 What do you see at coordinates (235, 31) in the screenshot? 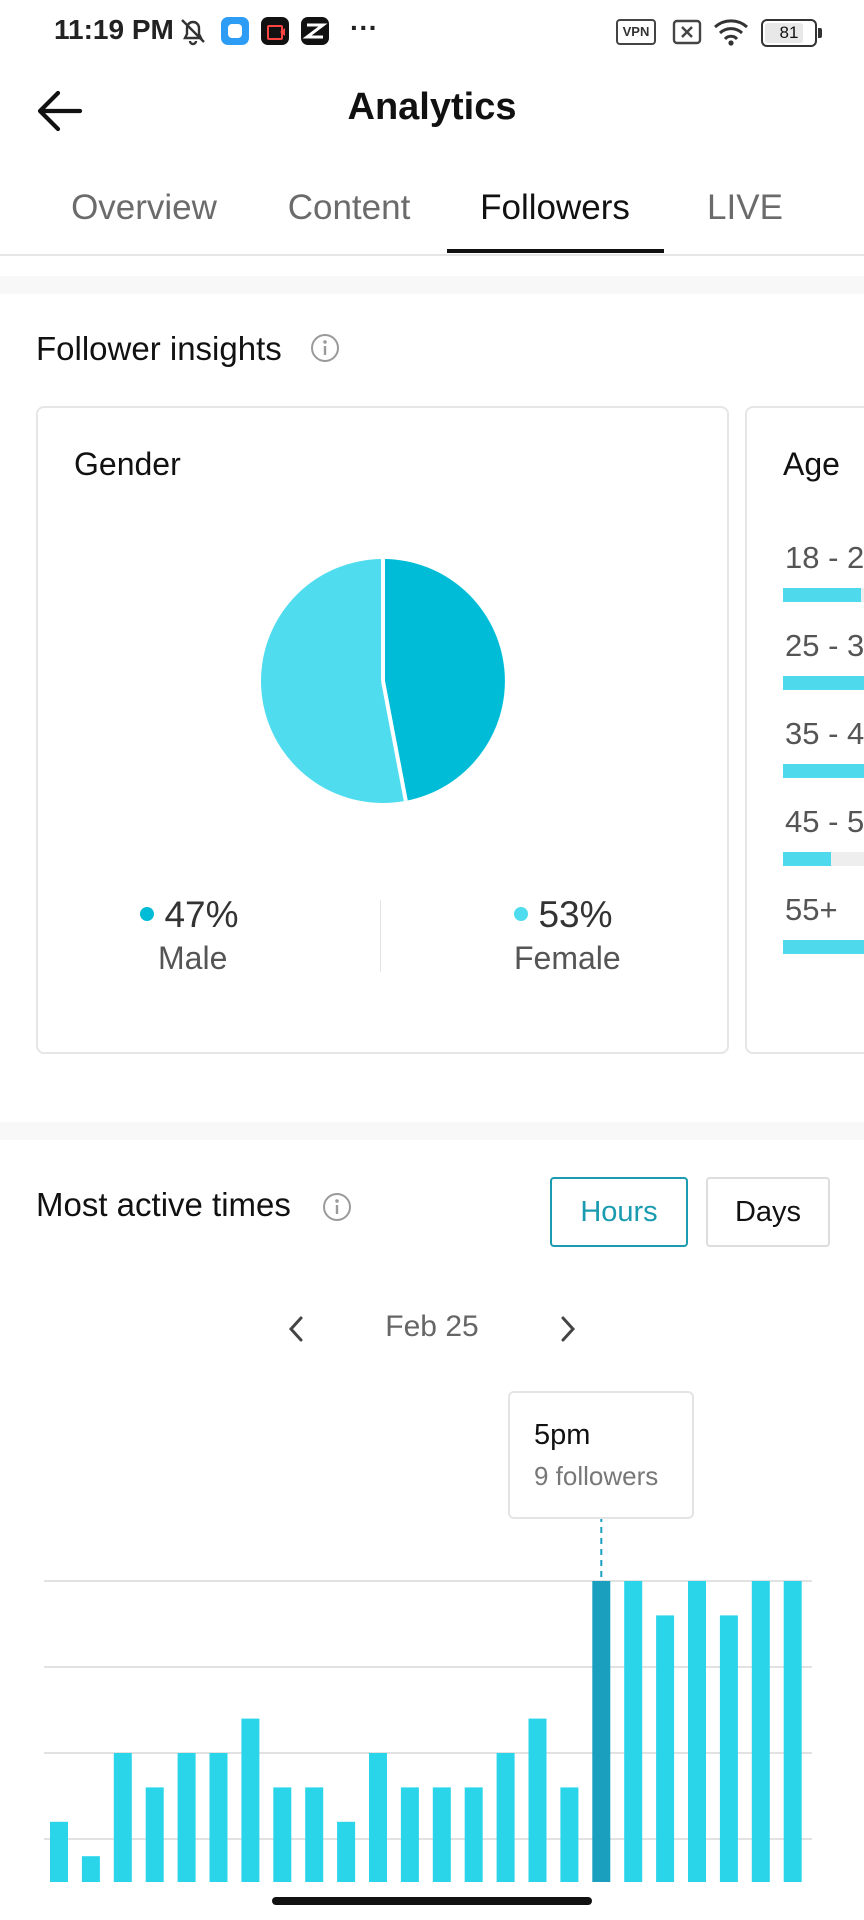
I see `app-notification-icon` at bounding box center [235, 31].